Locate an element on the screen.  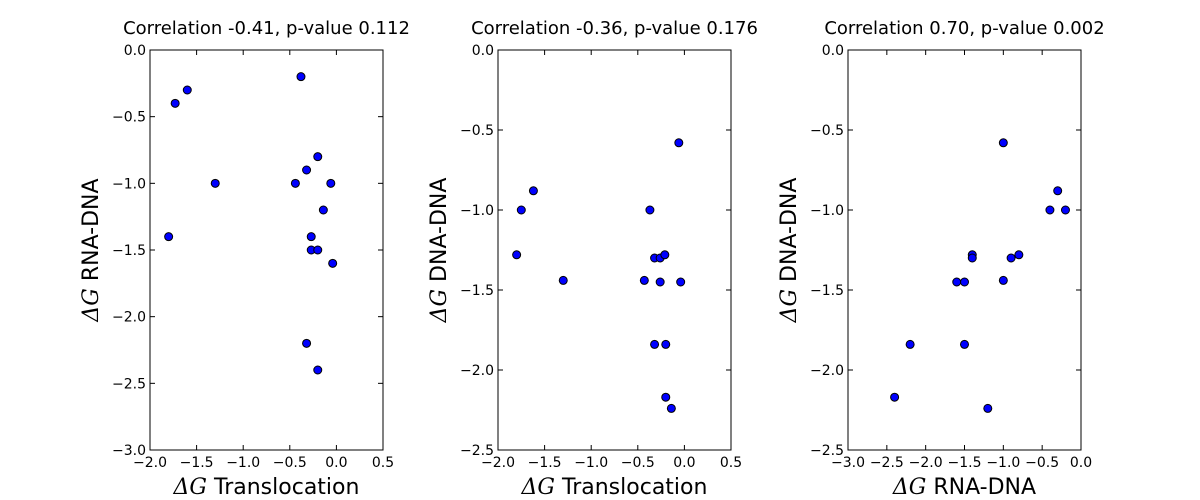
x-tick-label: −2.5 is located at coordinates (887, 463).